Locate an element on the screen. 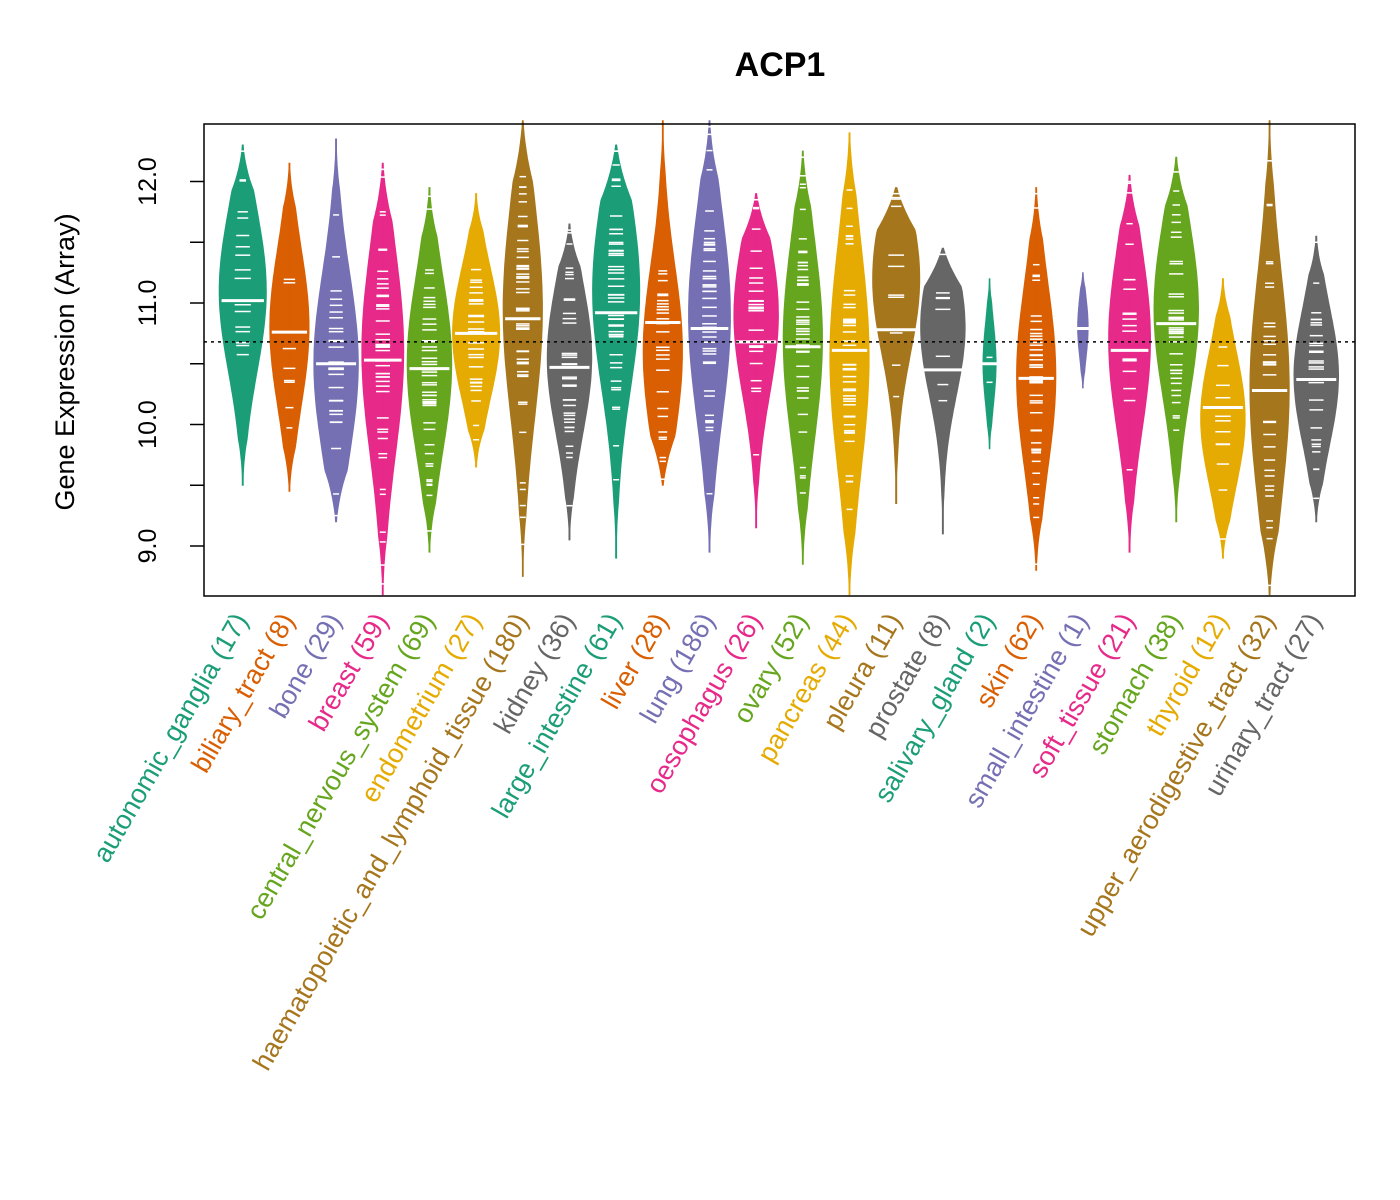  bean-soft_tissue is located at coordinates (1130, 363).